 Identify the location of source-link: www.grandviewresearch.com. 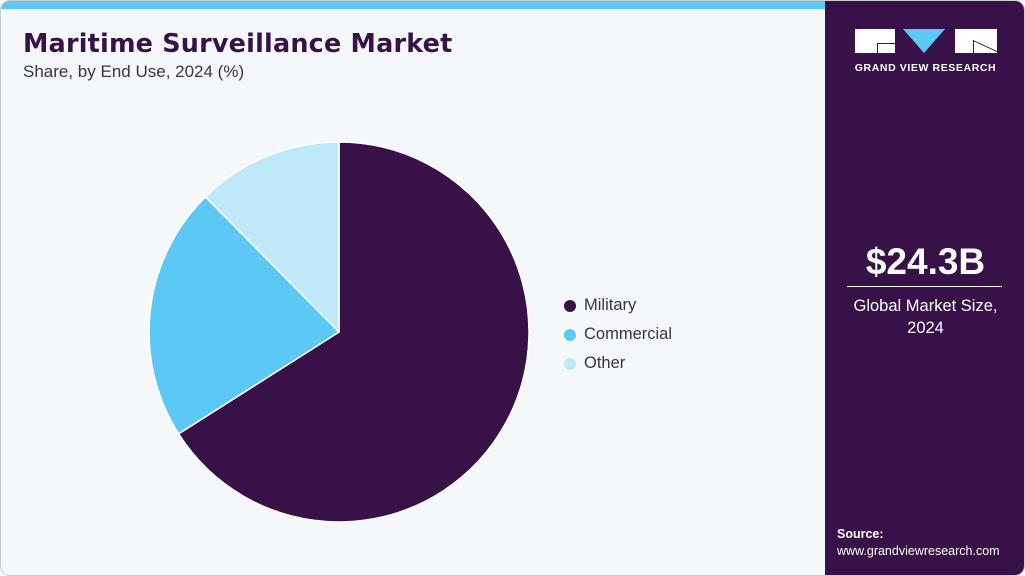
(918, 551).